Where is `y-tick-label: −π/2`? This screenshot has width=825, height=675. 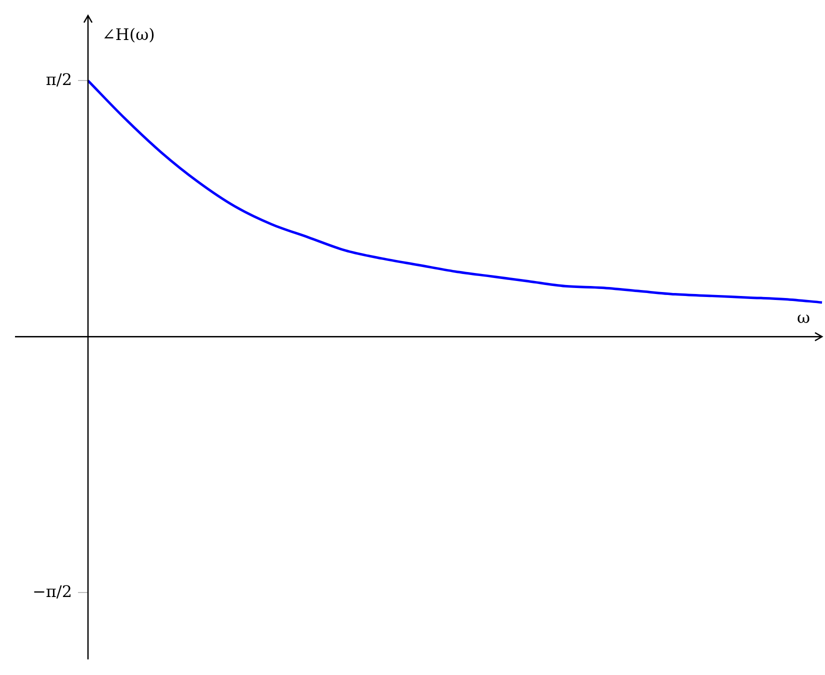 y-tick-label: −π/2 is located at coordinates (52, 591).